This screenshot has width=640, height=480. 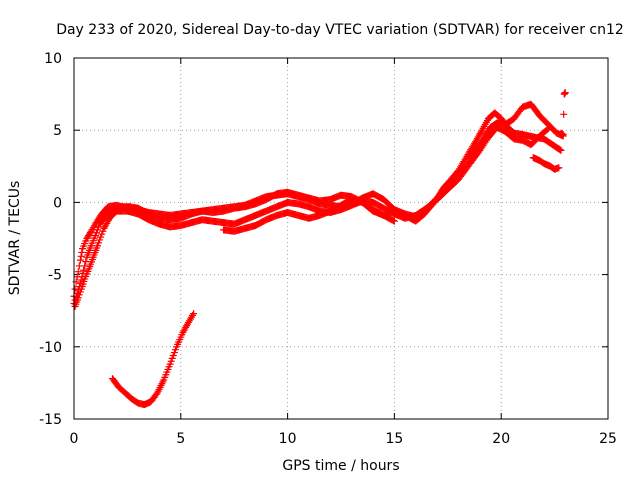 I want to click on series-track-d, so click(x=309, y=215).